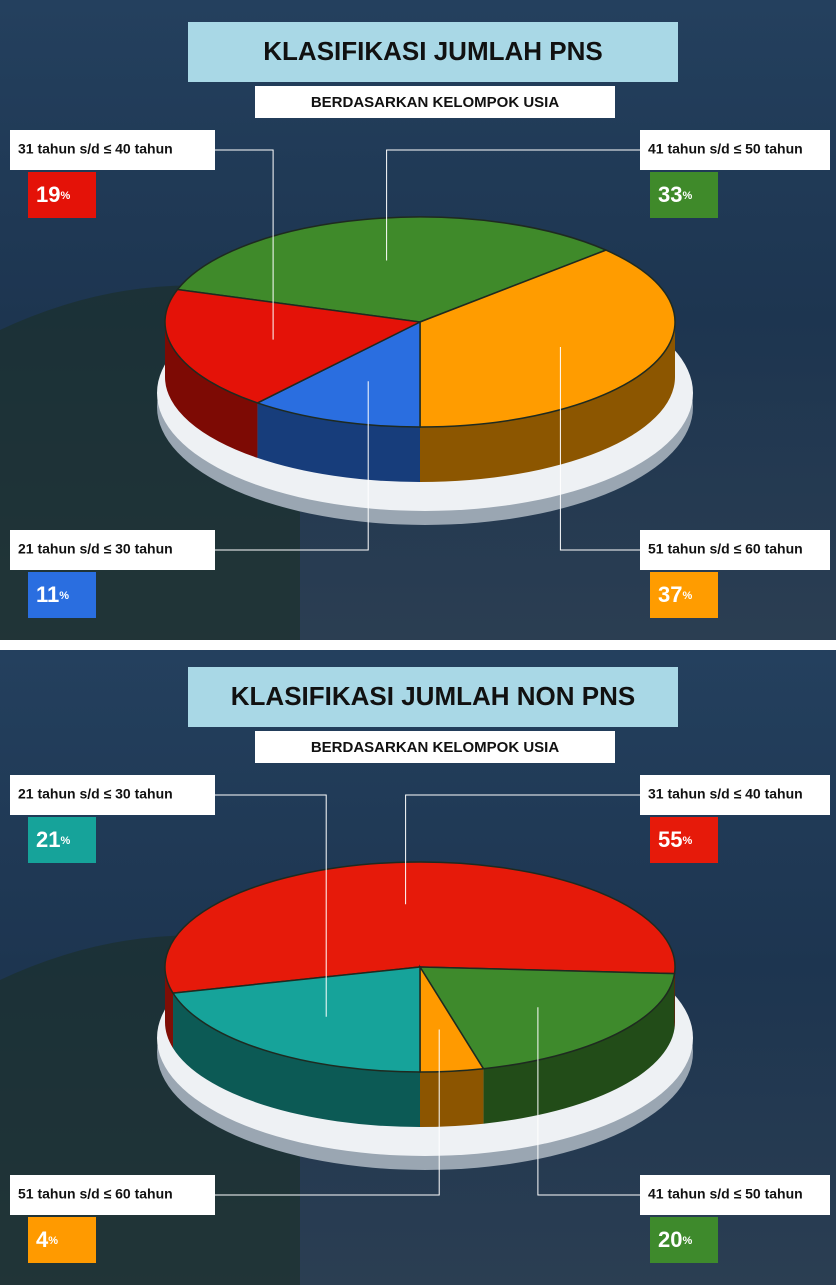 This screenshot has height=1285, width=836. I want to click on value-label: 4%, so click(47, 1239).